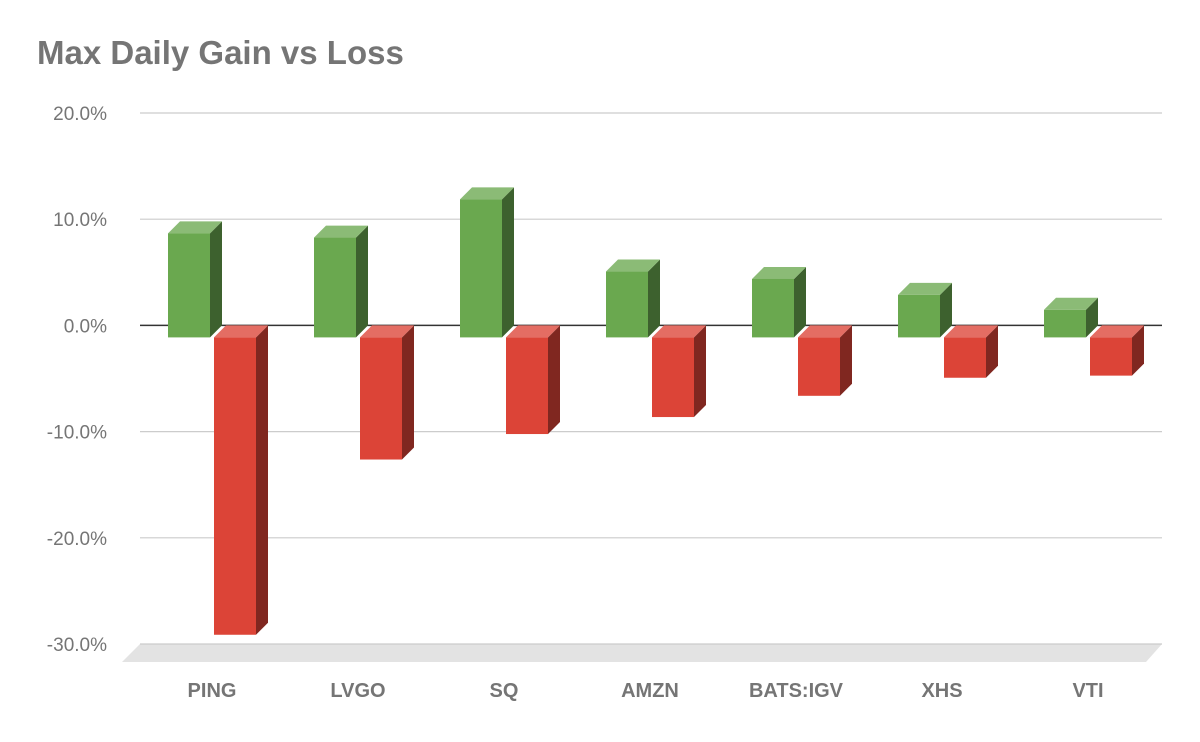 The height and width of the screenshot is (742, 1200). Describe the element at coordinates (216, 279) in the screenshot. I see `gain-bar-ping-side` at that location.